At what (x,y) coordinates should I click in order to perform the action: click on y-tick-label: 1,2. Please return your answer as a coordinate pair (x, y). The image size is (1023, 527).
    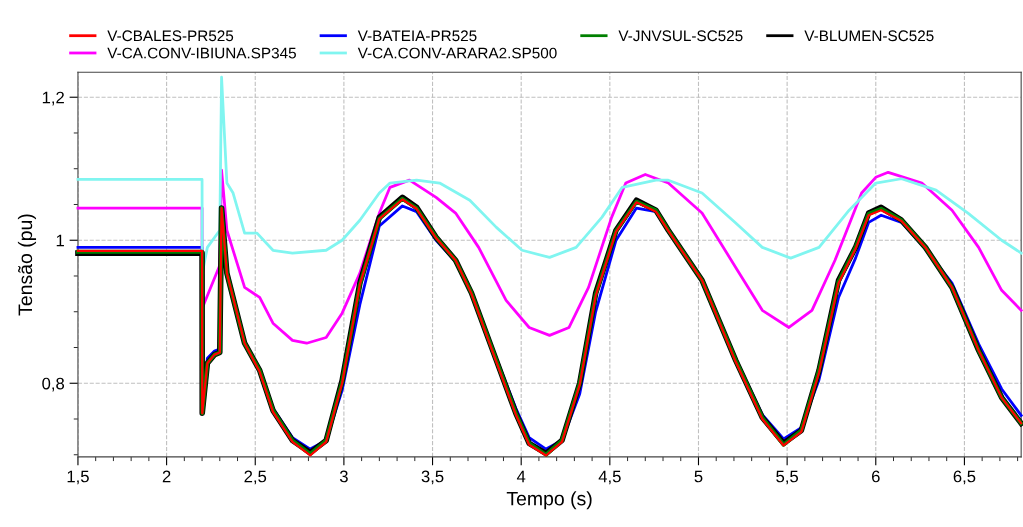
    Looking at the image, I should click on (53, 98).